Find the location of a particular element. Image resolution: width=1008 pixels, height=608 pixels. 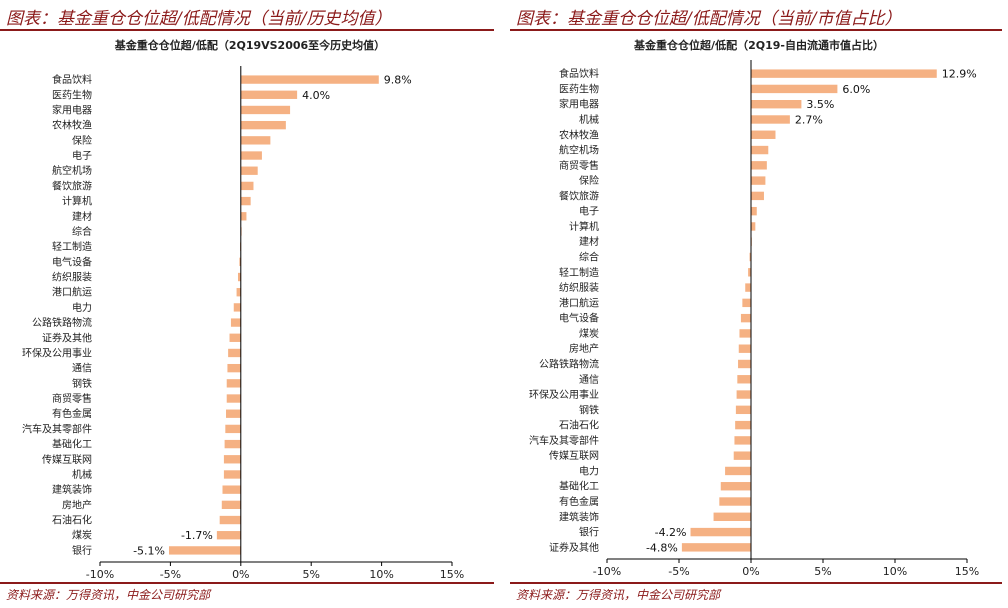

category-label: 汽车及其零部件 is located at coordinates (564, 440).